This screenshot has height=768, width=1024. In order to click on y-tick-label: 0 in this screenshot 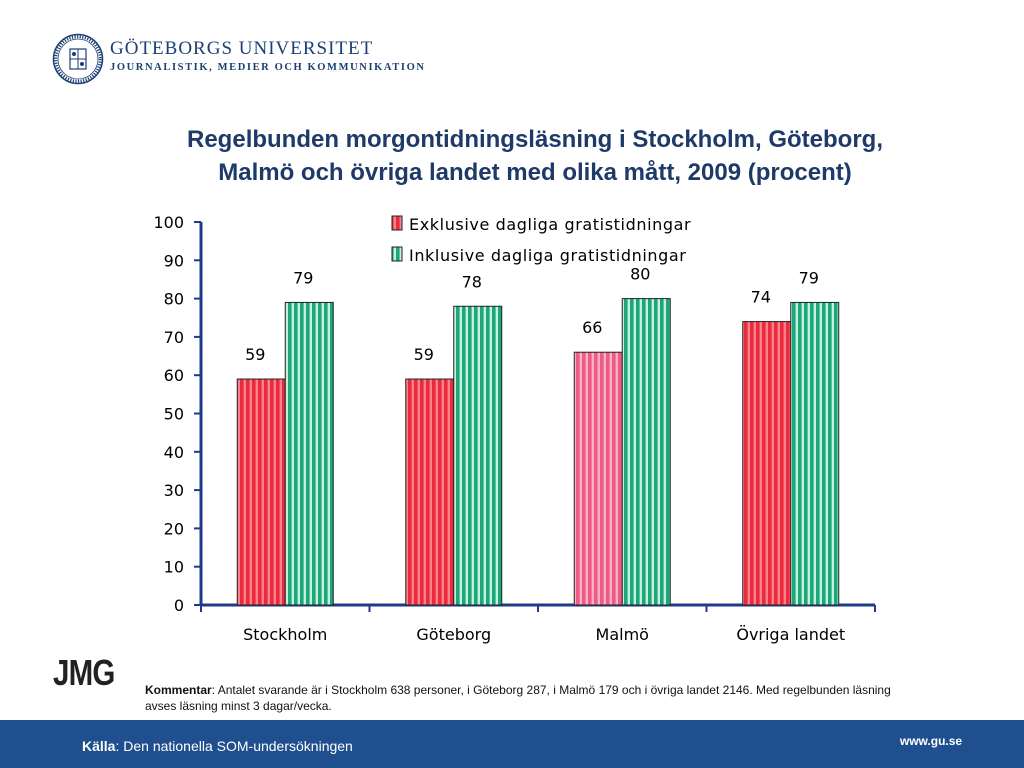, I will do `click(179, 605)`.